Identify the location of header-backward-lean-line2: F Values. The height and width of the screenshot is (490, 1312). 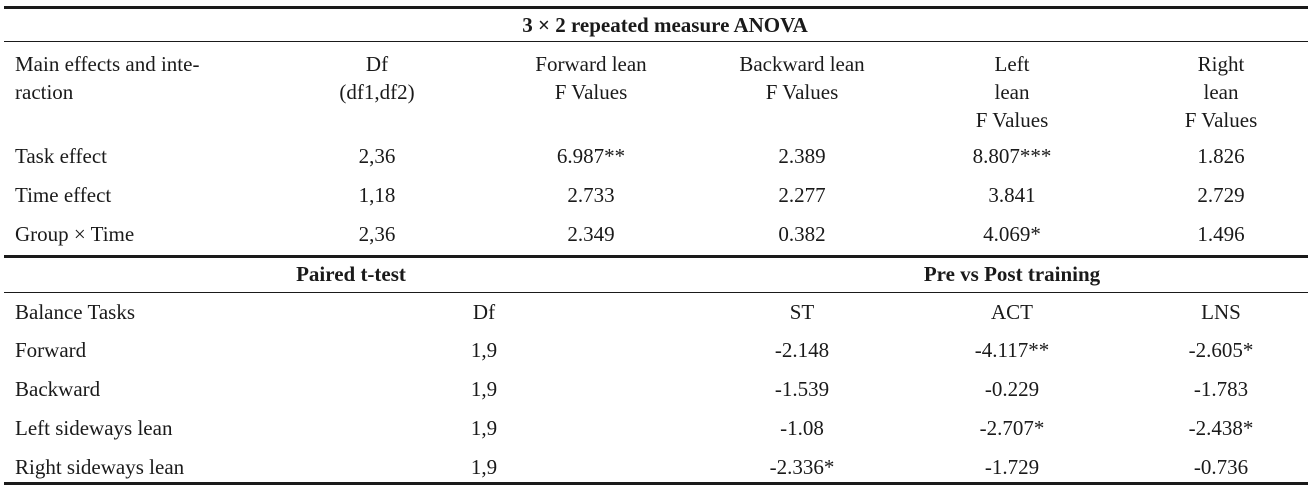
(802, 92).